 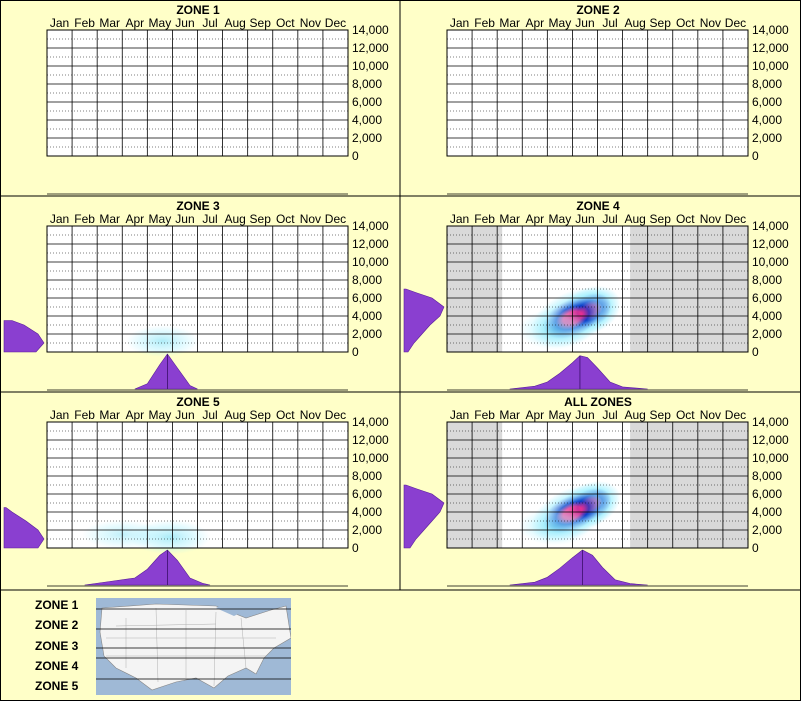 What do you see at coordinates (198, 402) in the screenshot?
I see `chart-title: ZONE 5` at bounding box center [198, 402].